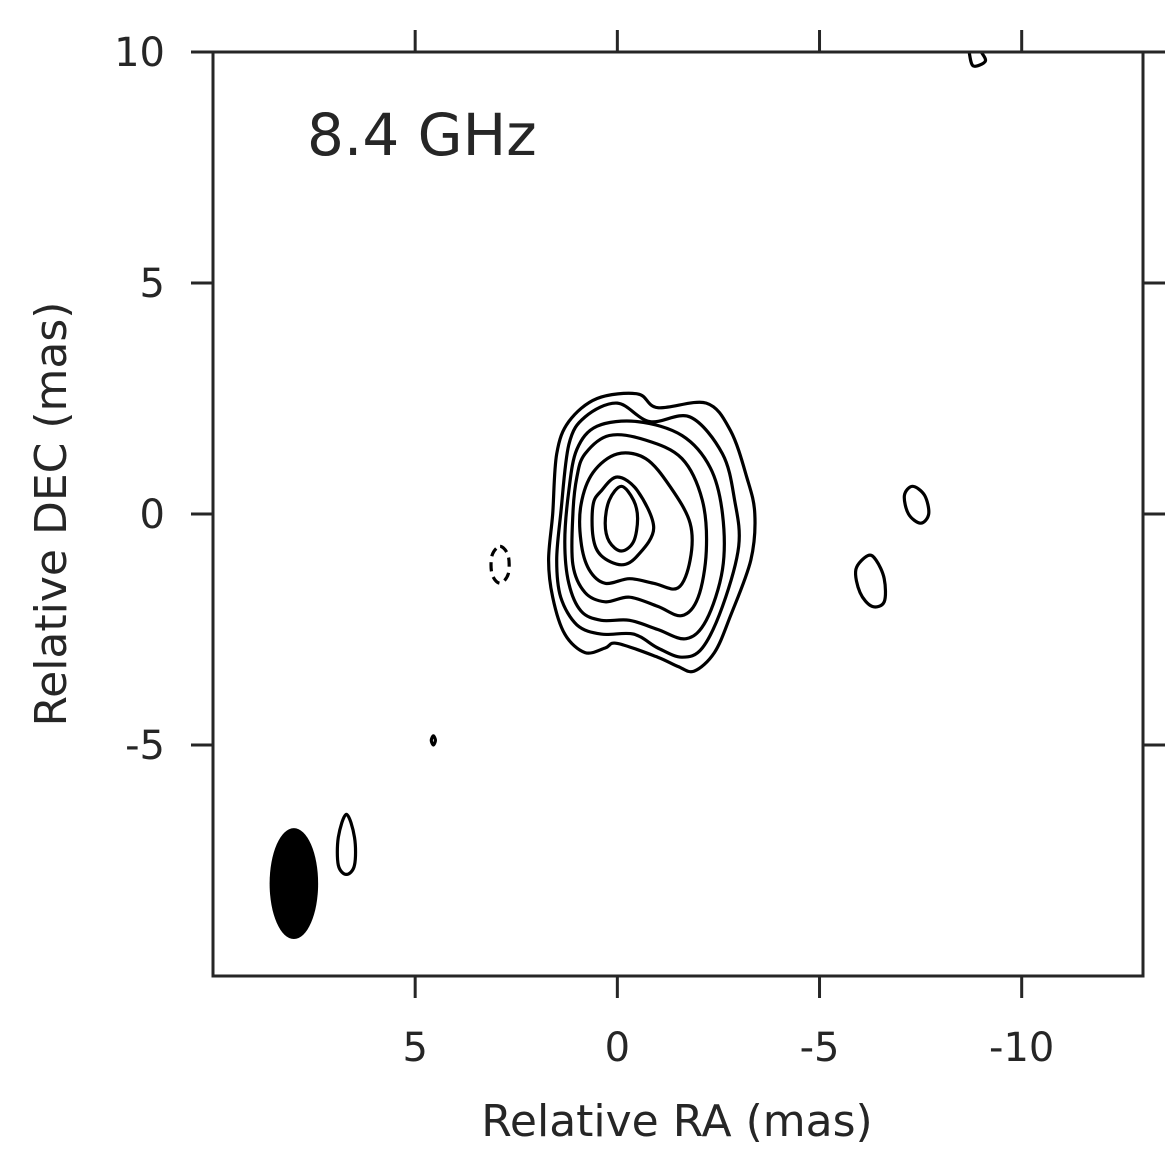  What do you see at coordinates (152, 515) in the screenshot?
I see `y-tick-label: 0` at bounding box center [152, 515].